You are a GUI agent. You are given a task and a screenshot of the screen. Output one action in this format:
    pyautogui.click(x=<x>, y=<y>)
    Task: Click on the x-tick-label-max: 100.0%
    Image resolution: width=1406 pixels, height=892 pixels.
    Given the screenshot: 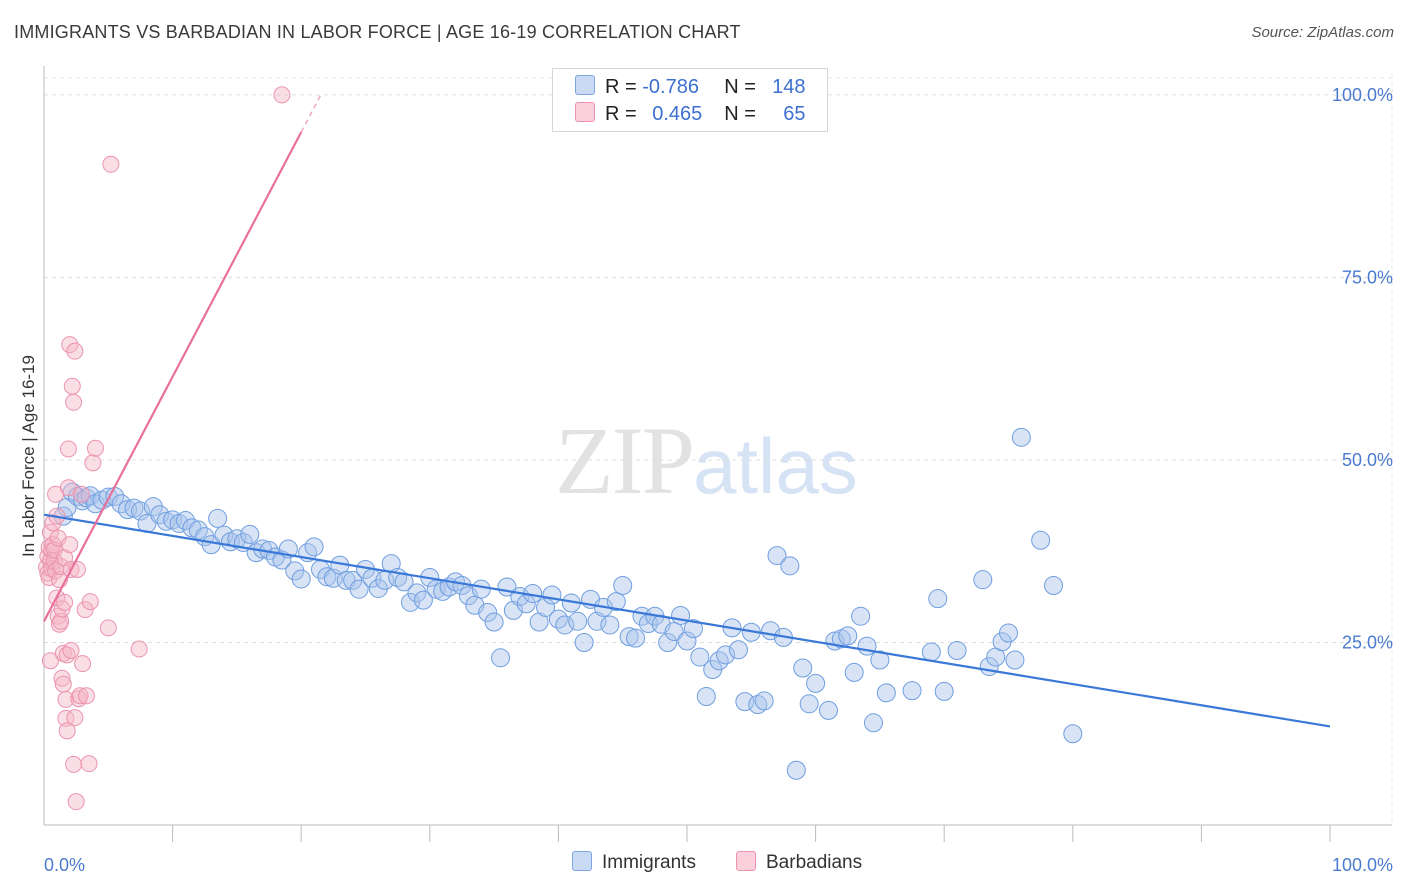 What is the action you would take?
    pyautogui.click(x=1362, y=865)
    